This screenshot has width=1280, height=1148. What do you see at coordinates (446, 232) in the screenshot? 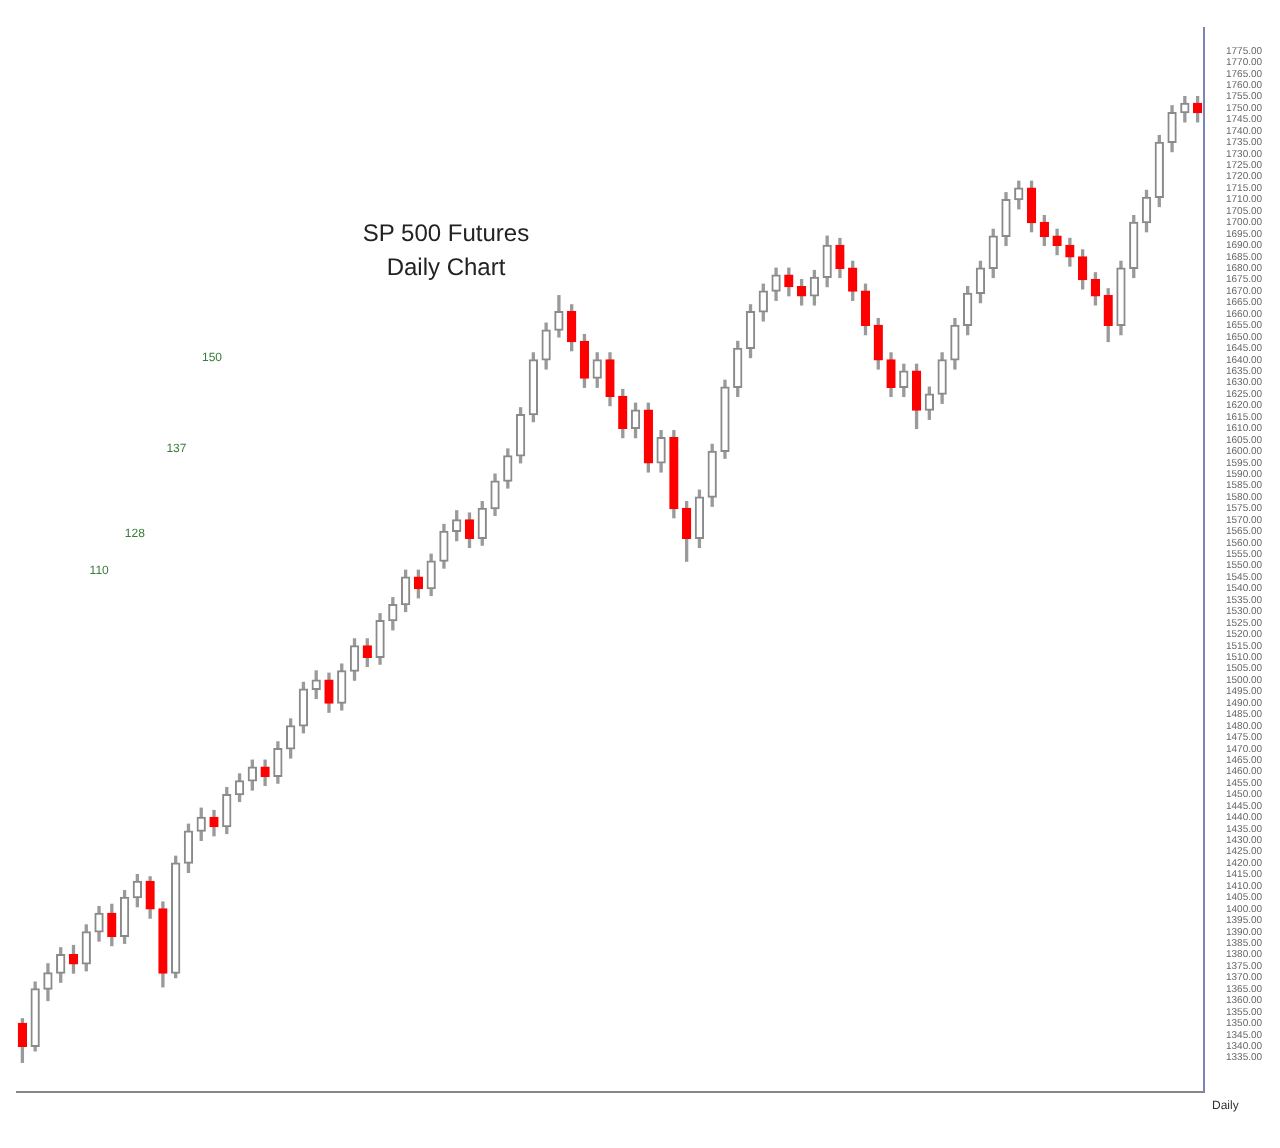
I see `text: SP 500 Futures` at bounding box center [446, 232].